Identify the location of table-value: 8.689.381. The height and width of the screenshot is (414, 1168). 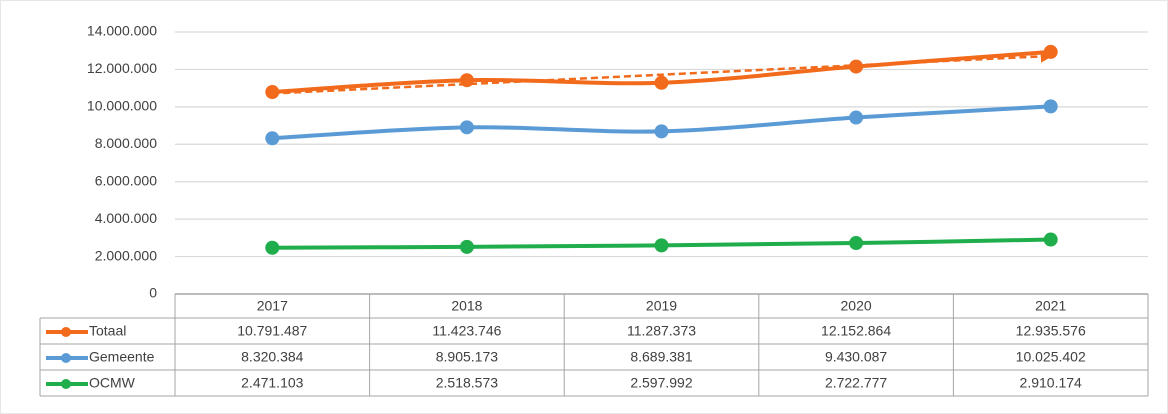
(661, 357).